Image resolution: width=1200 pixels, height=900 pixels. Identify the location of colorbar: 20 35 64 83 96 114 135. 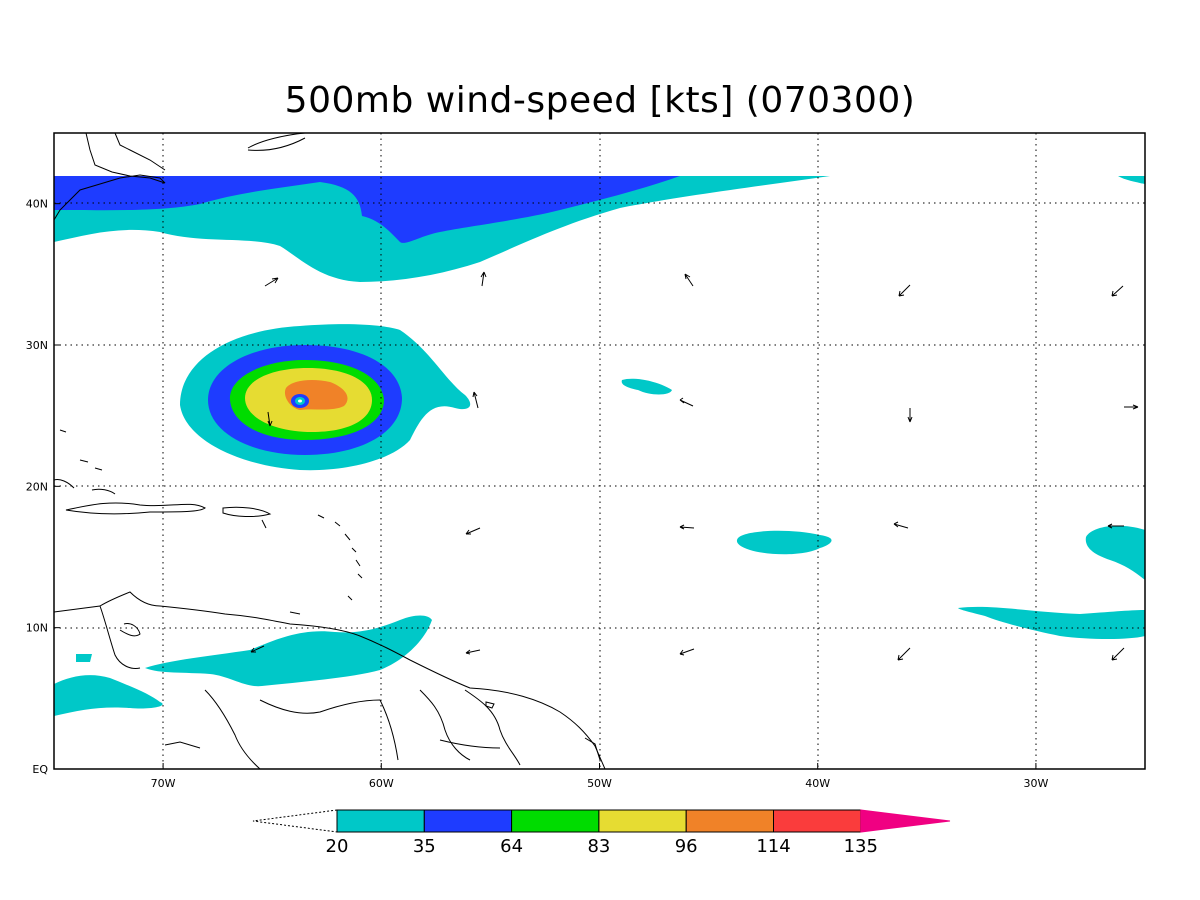
(601, 833).